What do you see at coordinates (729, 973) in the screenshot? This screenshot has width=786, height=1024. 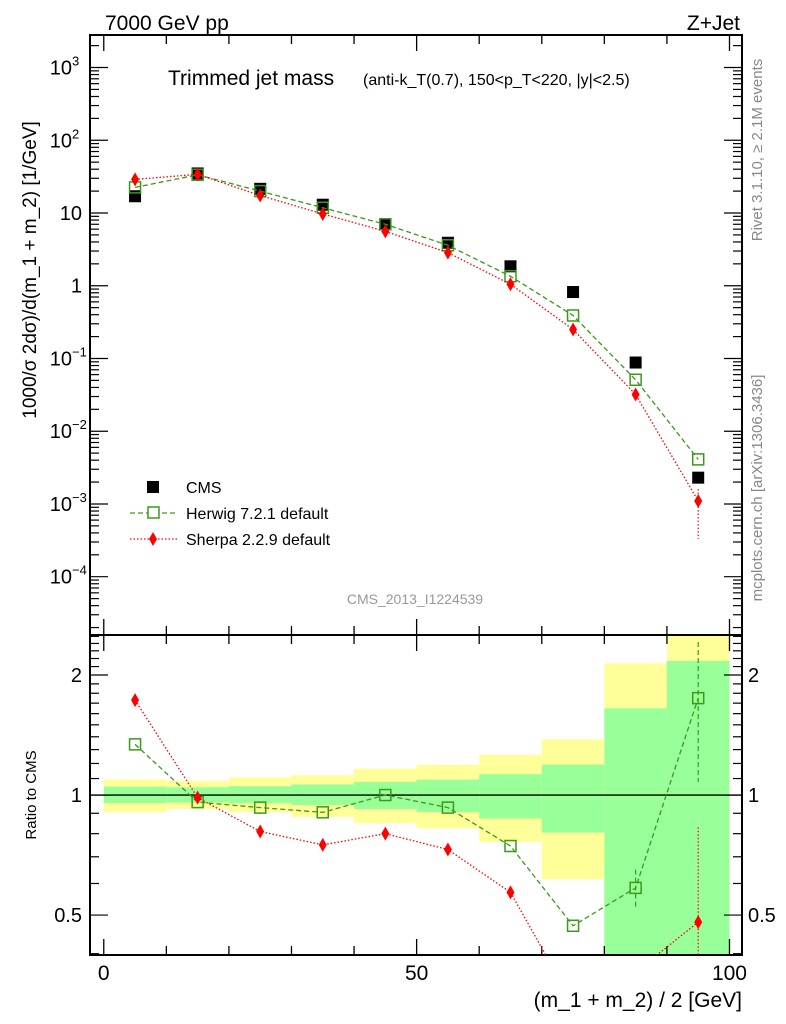 I see `x-tick-label: 100` at bounding box center [729, 973].